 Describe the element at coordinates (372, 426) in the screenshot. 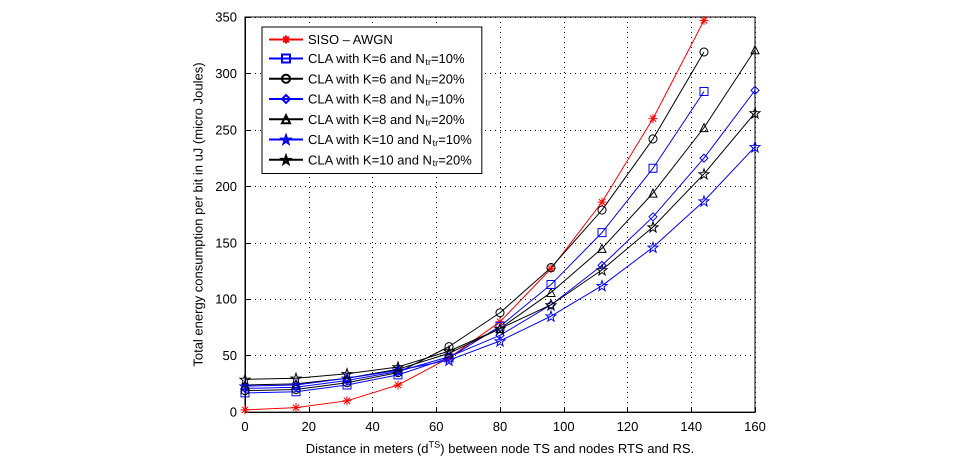

I see `x-tick-label: 40` at that location.